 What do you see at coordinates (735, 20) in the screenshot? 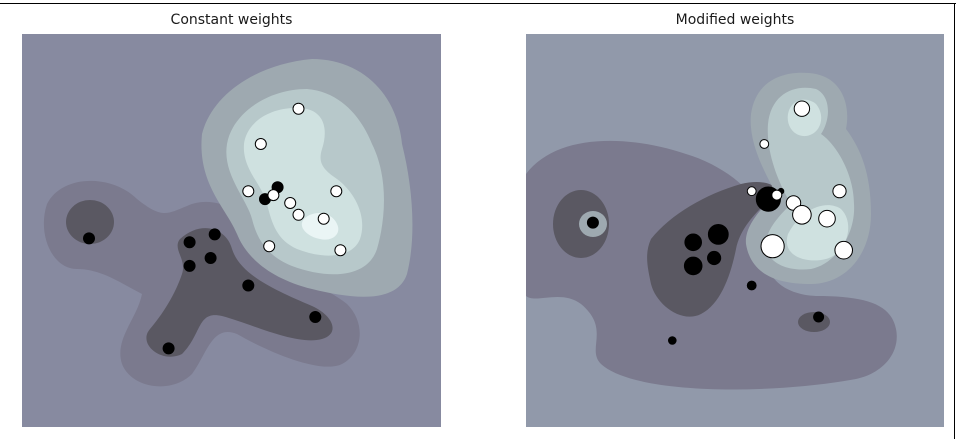
I see `chart-title-modified: Modified weights` at bounding box center [735, 20].